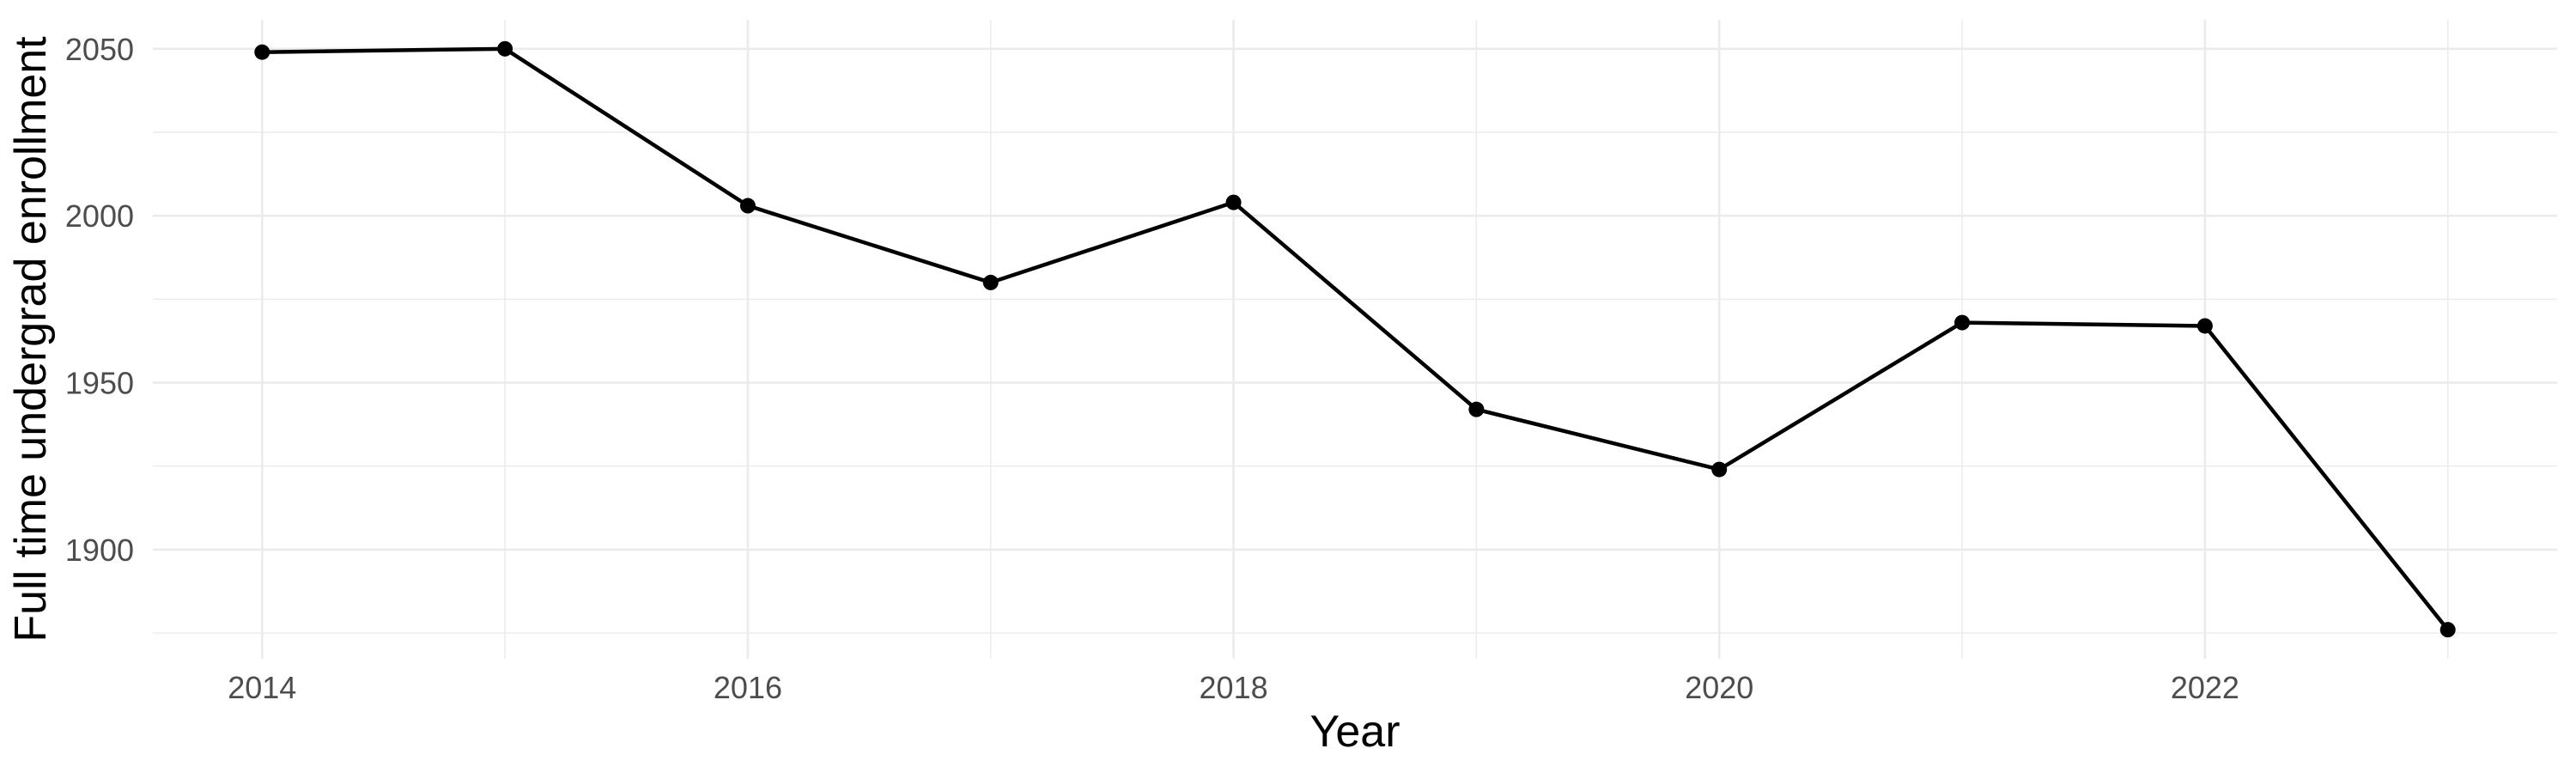  Describe the element at coordinates (99, 216) in the screenshot. I see `y-axis-tick-label: 2000` at that location.